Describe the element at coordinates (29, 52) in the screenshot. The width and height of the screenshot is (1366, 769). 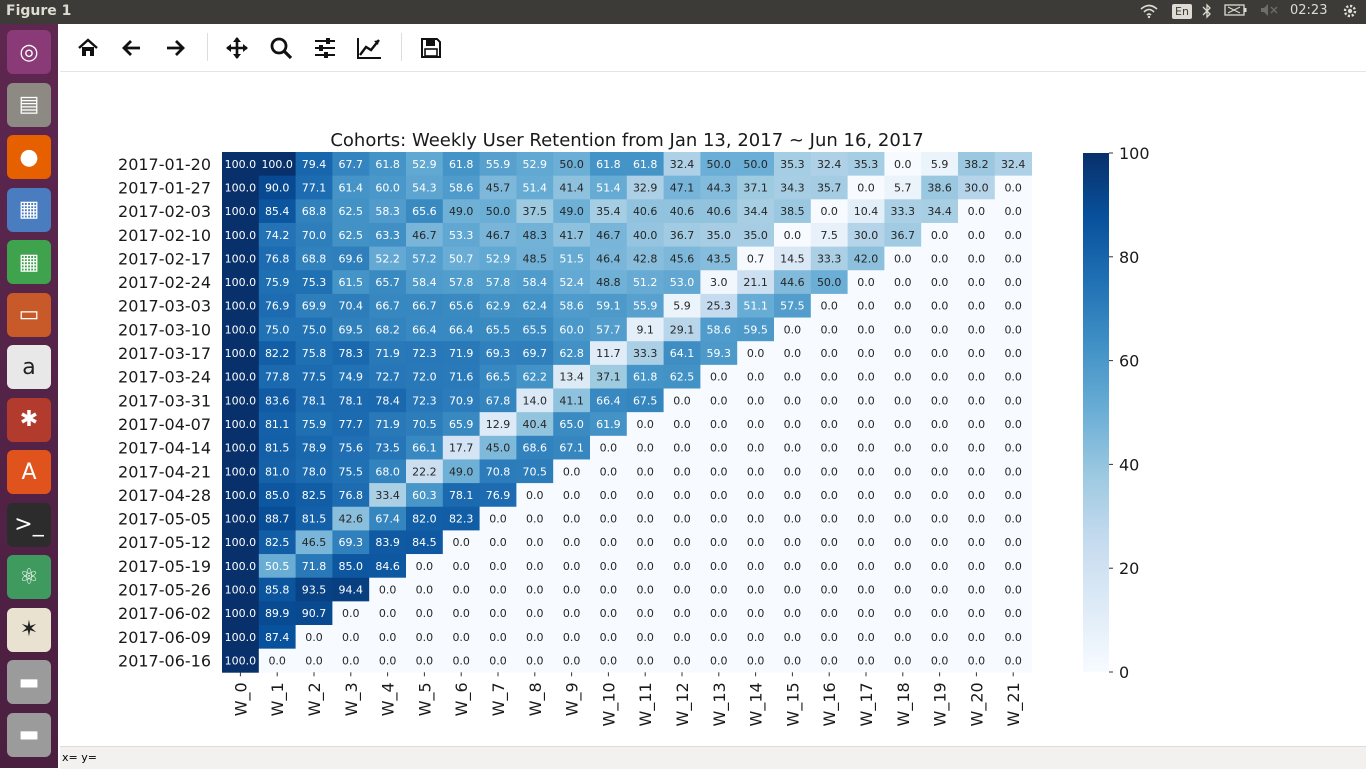
I see `ubuntu-dash-icon: ◎` at that location.